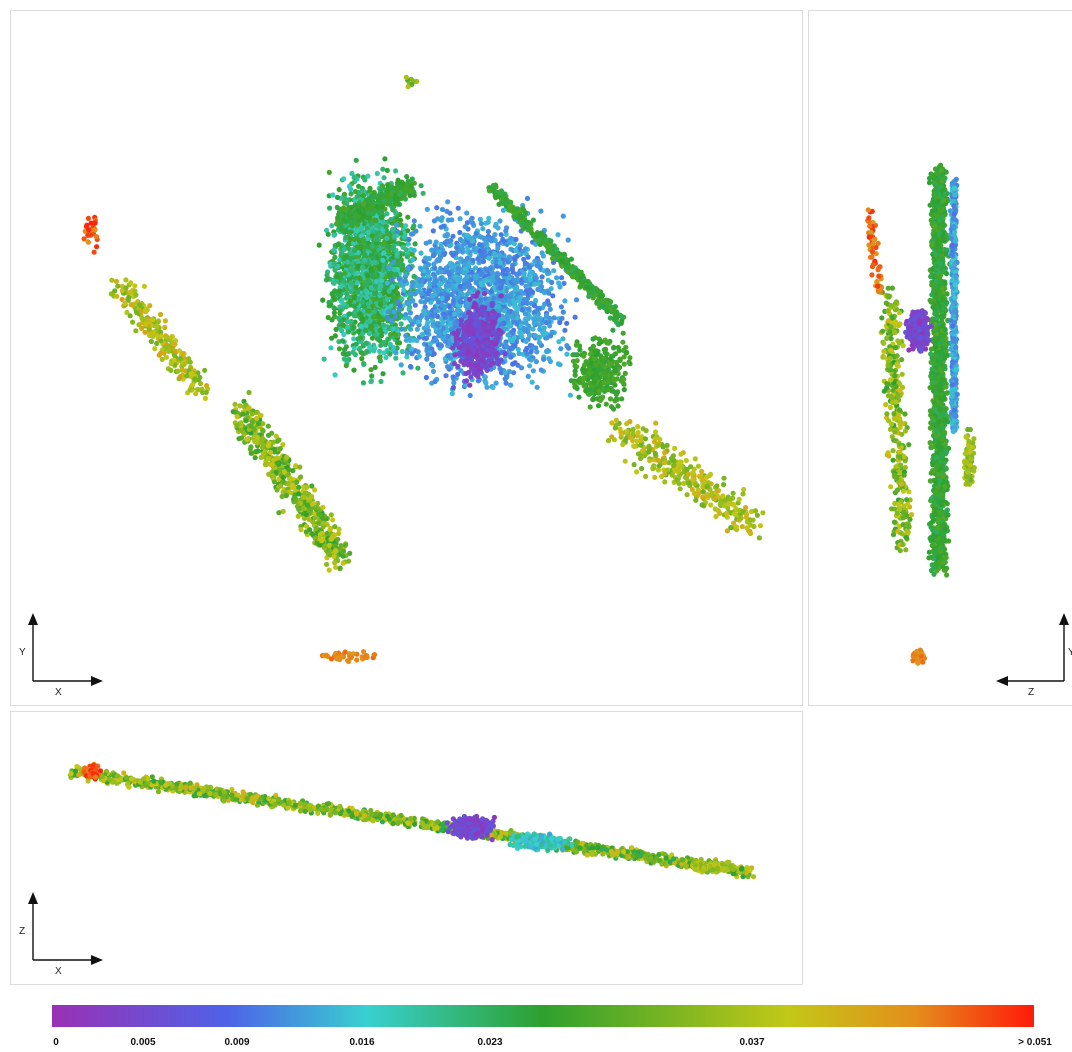 This screenshot has height=1052, width=1072. I want to click on colorbar-tick: 0, so click(56, 1042).